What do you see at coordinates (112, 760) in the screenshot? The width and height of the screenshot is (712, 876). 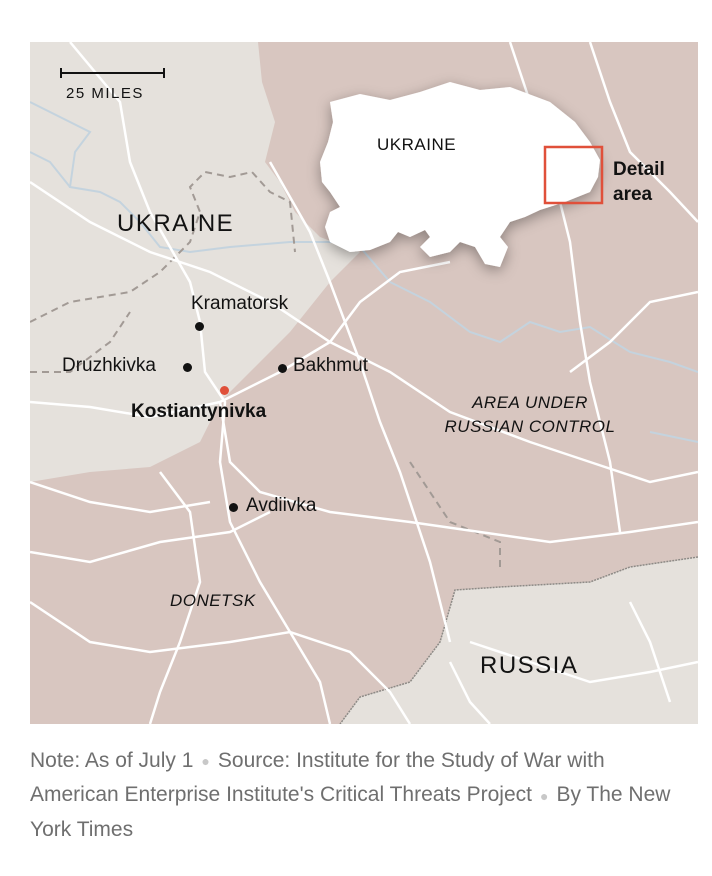 I see `note-text: Note: As of July 1` at bounding box center [112, 760].